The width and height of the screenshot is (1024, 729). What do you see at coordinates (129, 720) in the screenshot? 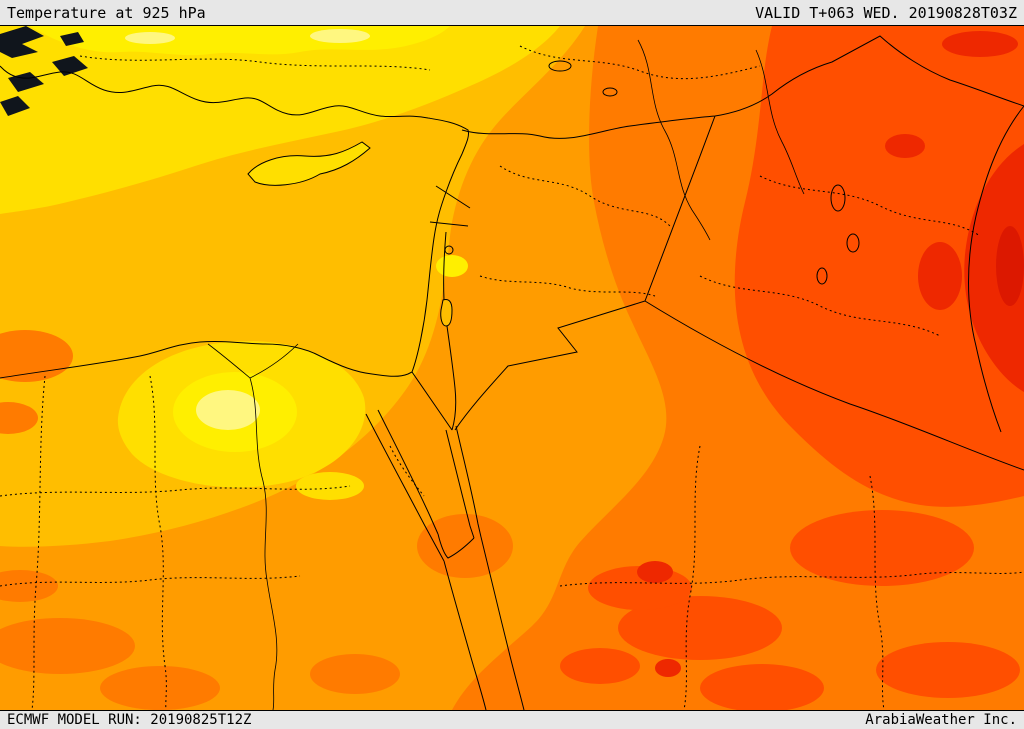
I see `model-run-label: ECMWF MODEL RUN: 20190825T12Z` at bounding box center [129, 720].